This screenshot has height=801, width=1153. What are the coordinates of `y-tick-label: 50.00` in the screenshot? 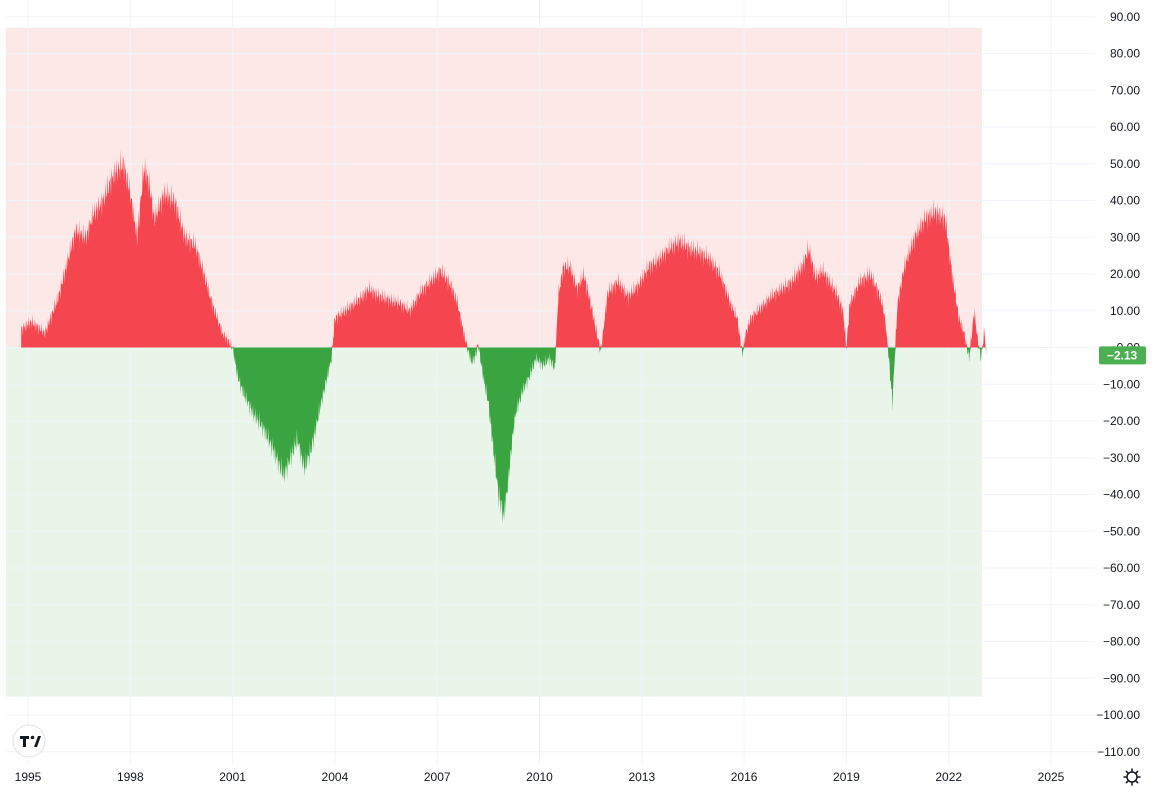 It's located at (1125, 164).